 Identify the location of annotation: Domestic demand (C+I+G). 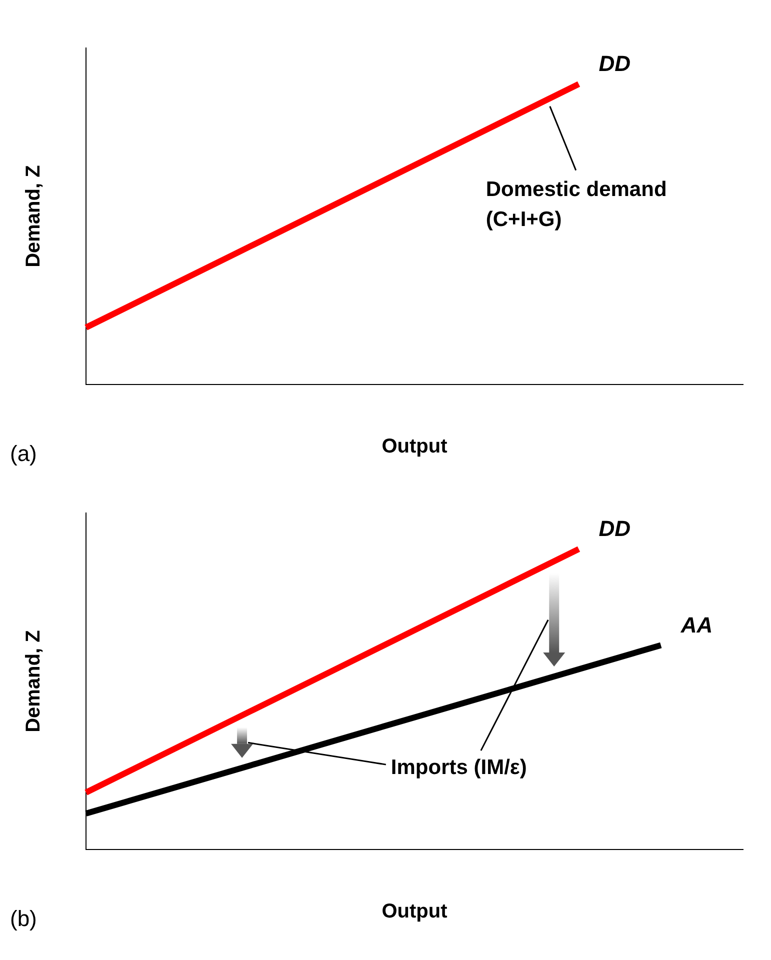
(577, 205).